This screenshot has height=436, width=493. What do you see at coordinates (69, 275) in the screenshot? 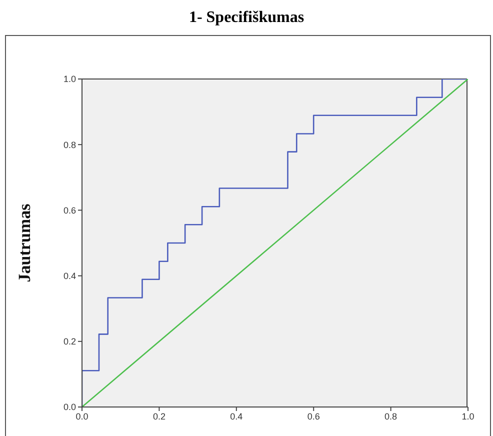
I see `y-tick-label: 0.4` at bounding box center [69, 275].